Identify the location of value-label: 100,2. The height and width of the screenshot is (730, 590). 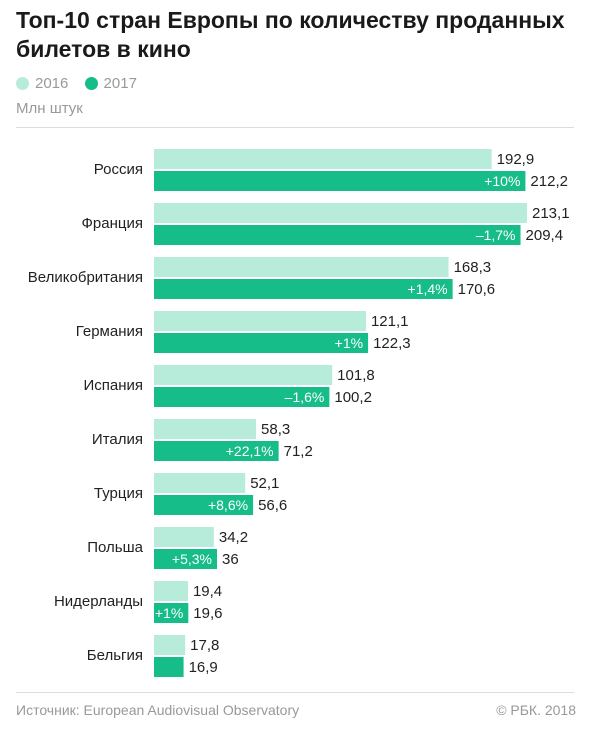
(353, 397).